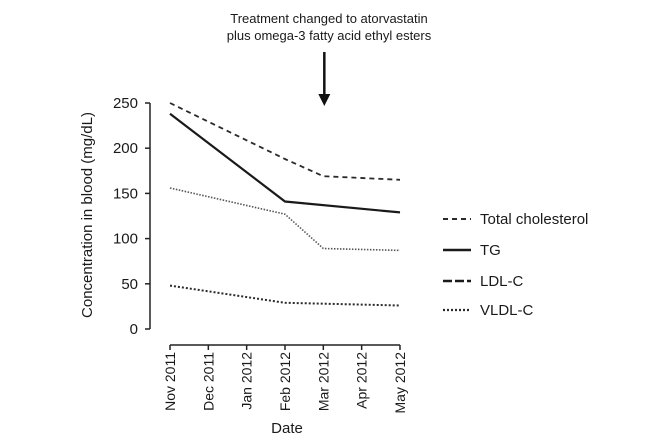 The width and height of the screenshot is (646, 445). What do you see at coordinates (329, 35) in the screenshot?
I see `annotation-line-2: plus omega-3 fatty acid ethyl esters` at bounding box center [329, 35].